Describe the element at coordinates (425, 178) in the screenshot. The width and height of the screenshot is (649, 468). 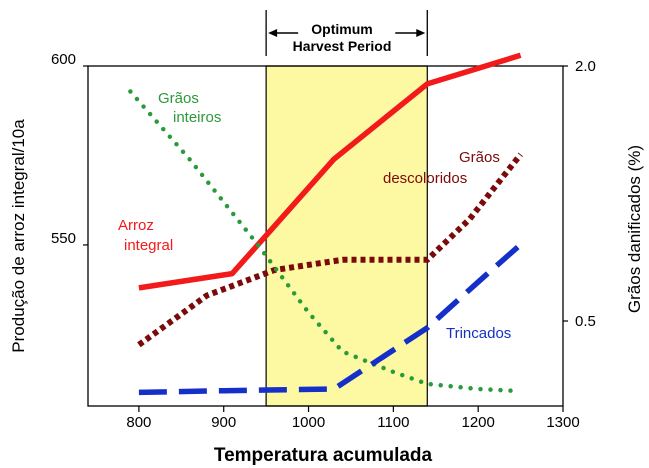
I see `label-graos-descoloridos-2: descoloridos` at that location.